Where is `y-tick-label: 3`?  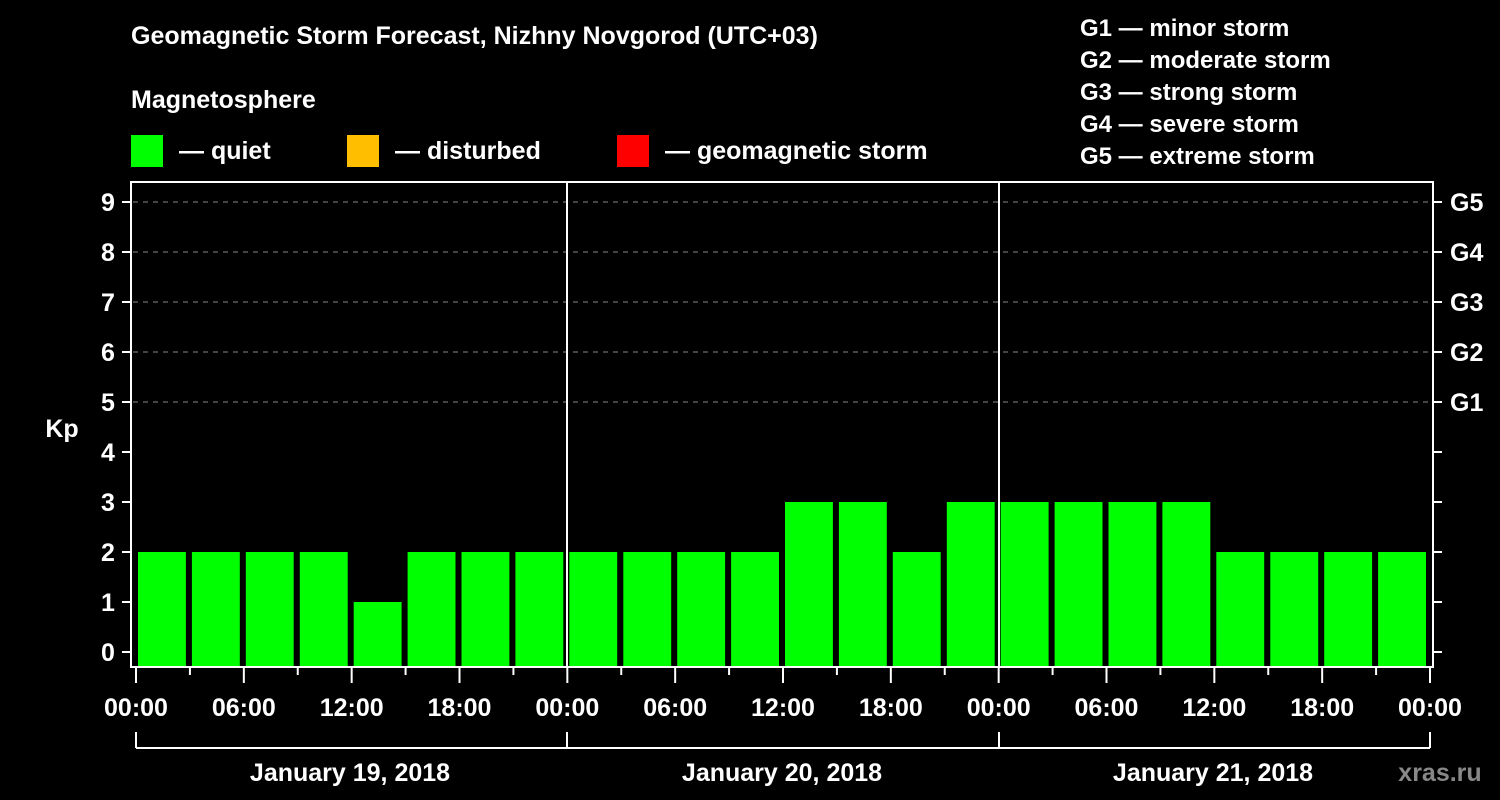 y-tick-label: 3 is located at coordinates (108, 503).